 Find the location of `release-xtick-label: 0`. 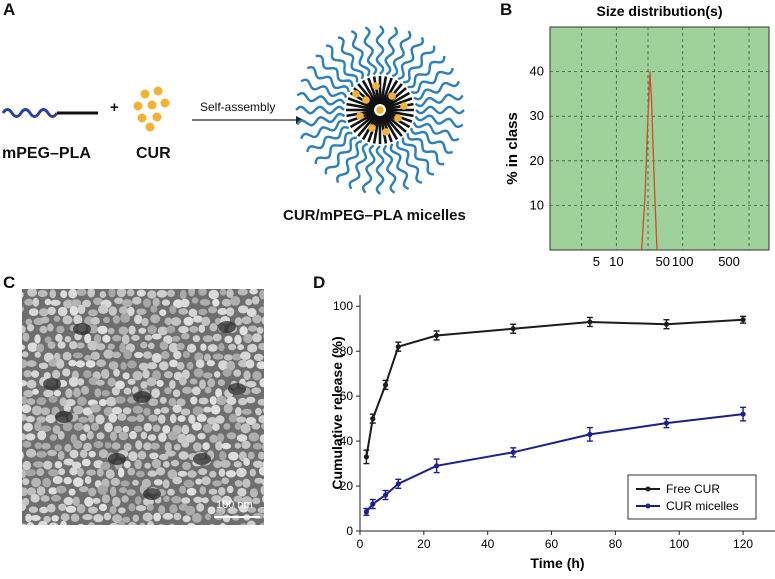

release-xtick-label: 0 is located at coordinates (360, 544).